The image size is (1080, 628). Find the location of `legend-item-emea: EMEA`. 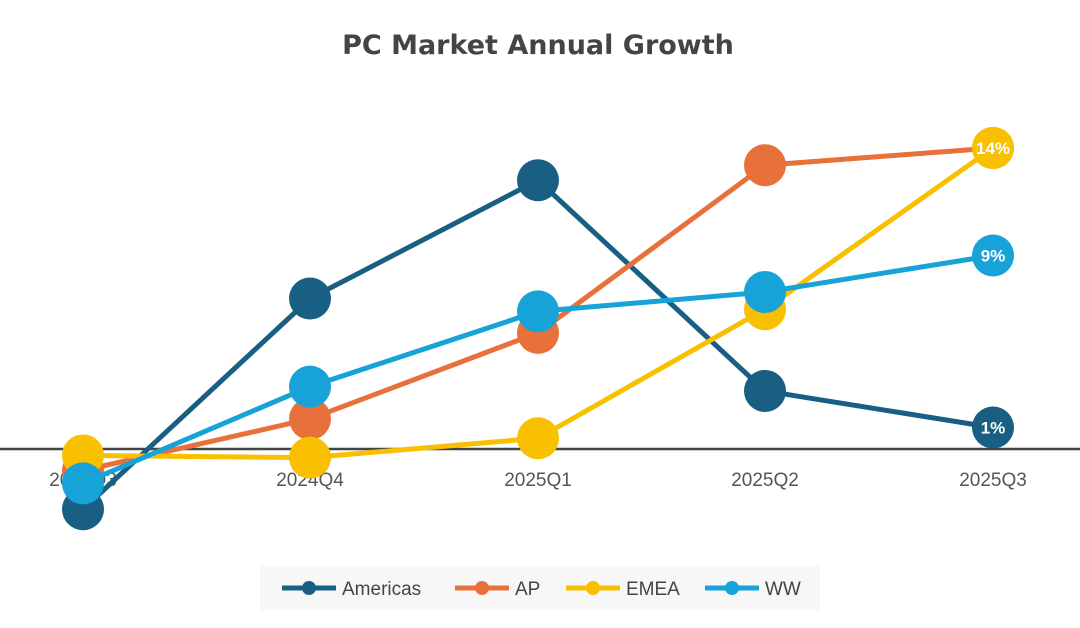

legend-item-emea: EMEA is located at coordinates (623, 589).